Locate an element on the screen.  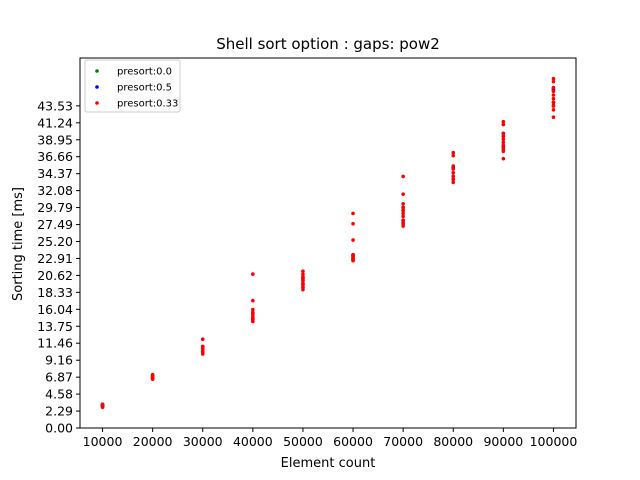
chart-title: Shell sort option : gaps: pow2 is located at coordinates (328, 44).